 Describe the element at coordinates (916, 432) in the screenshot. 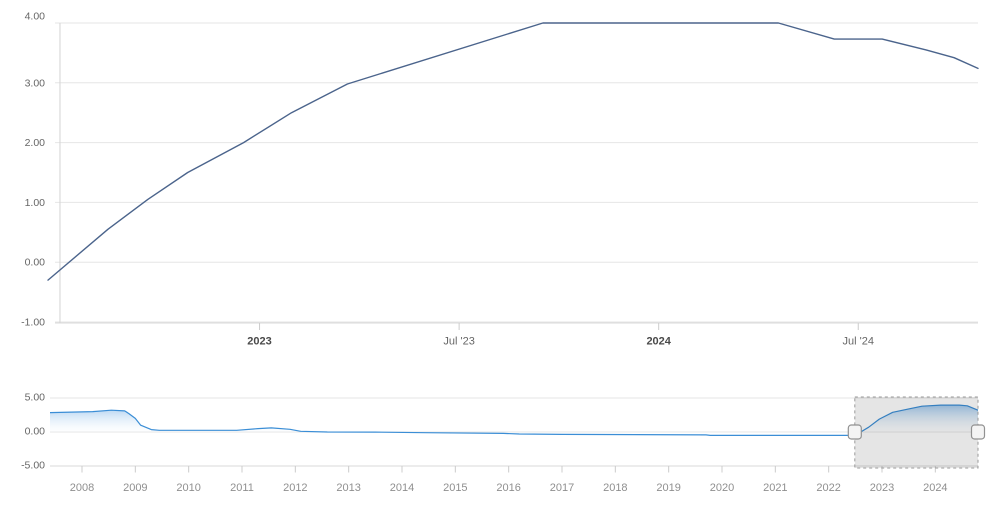

I see `navigator-window` at that location.